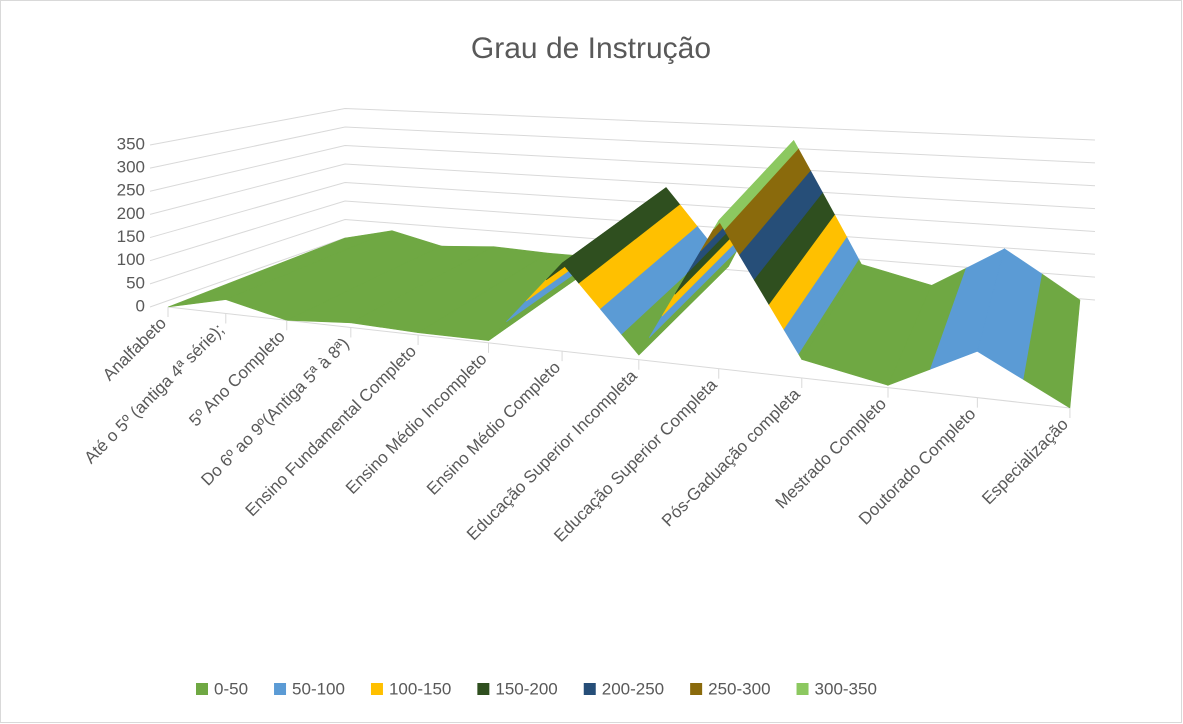 This screenshot has width=1183, height=724. I want to click on legend-label: 100-150, so click(420, 688).